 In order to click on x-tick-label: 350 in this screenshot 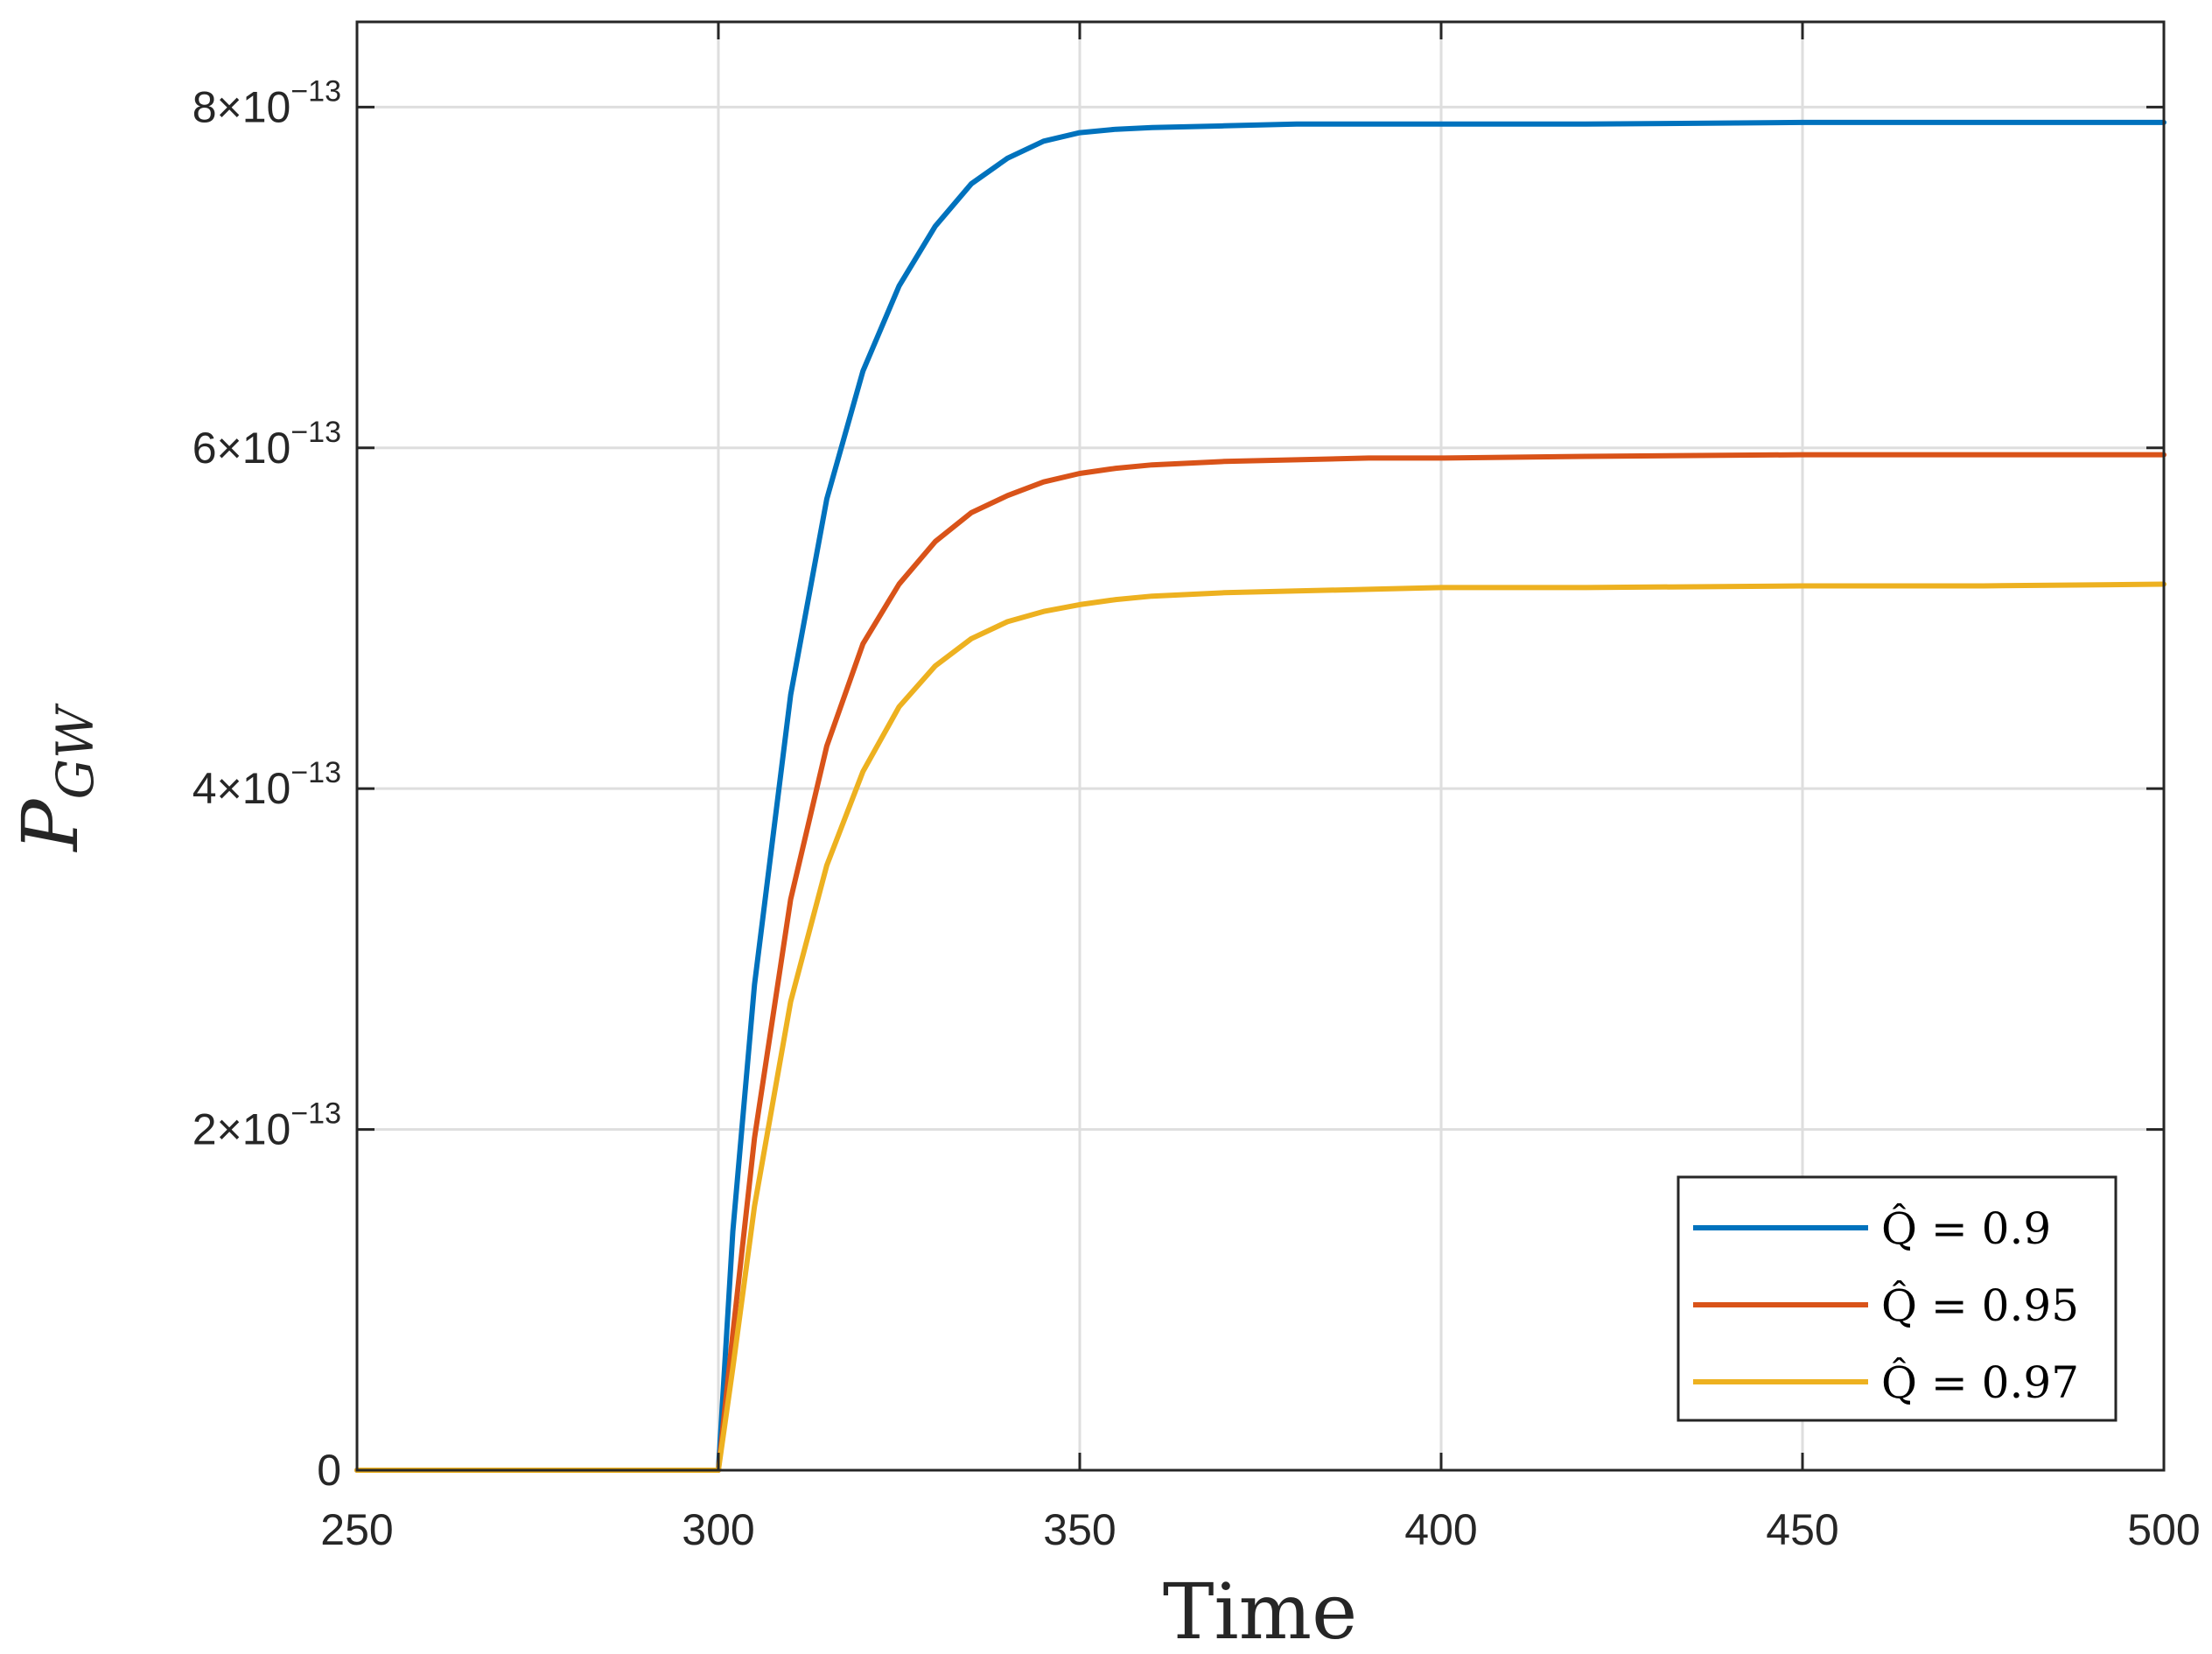, I will do `click(1079, 1529)`.